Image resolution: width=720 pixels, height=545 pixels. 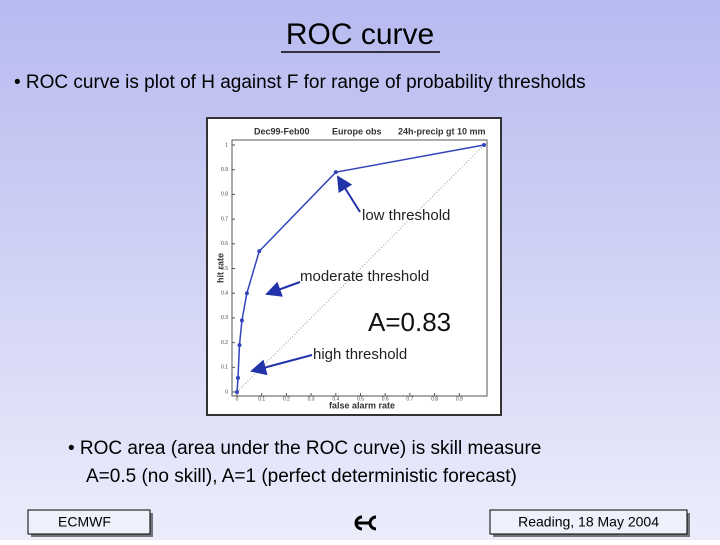 What do you see at coordinates (220, 268) in the screenshot?
I see `y-axis-label: hit rate` at bounding box center [220, 268].